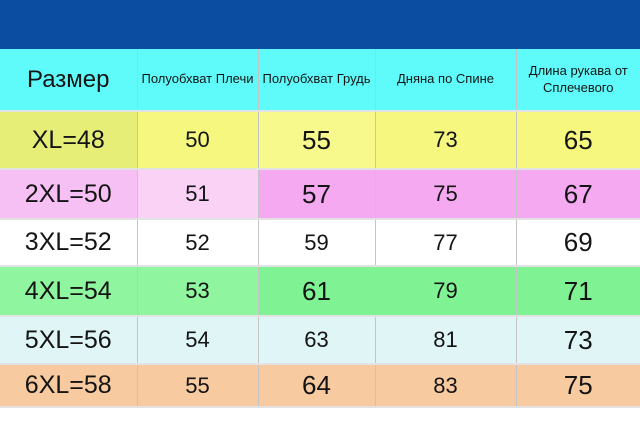  Describe the element at coordinates (69, 340) in the screenshot. I see `size-label-cell: 5XL=56` at that location.